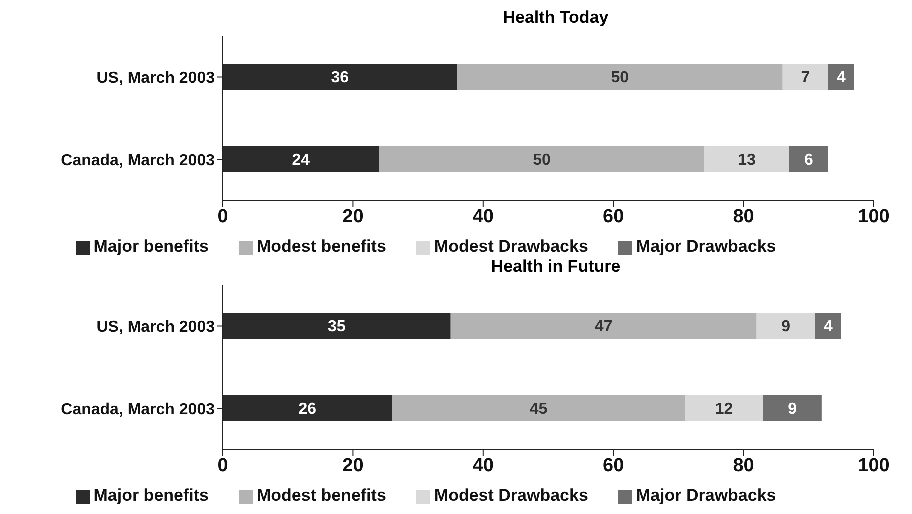 The height and width of the screenshot is (514, 912). What do you see at coordinates (307, 409) in the screenshot?
I see `data-label: 26` at bounding box center [307, 409].